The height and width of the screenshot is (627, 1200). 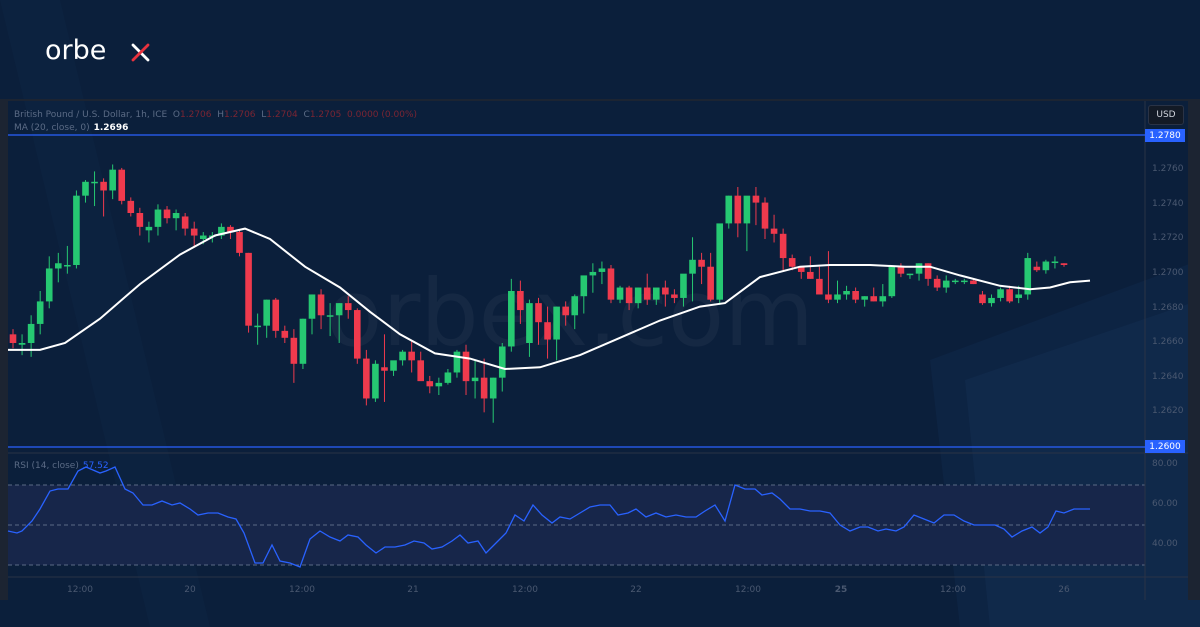 I want to click on time-axis-label: 26, so click(x=1064, y=590).